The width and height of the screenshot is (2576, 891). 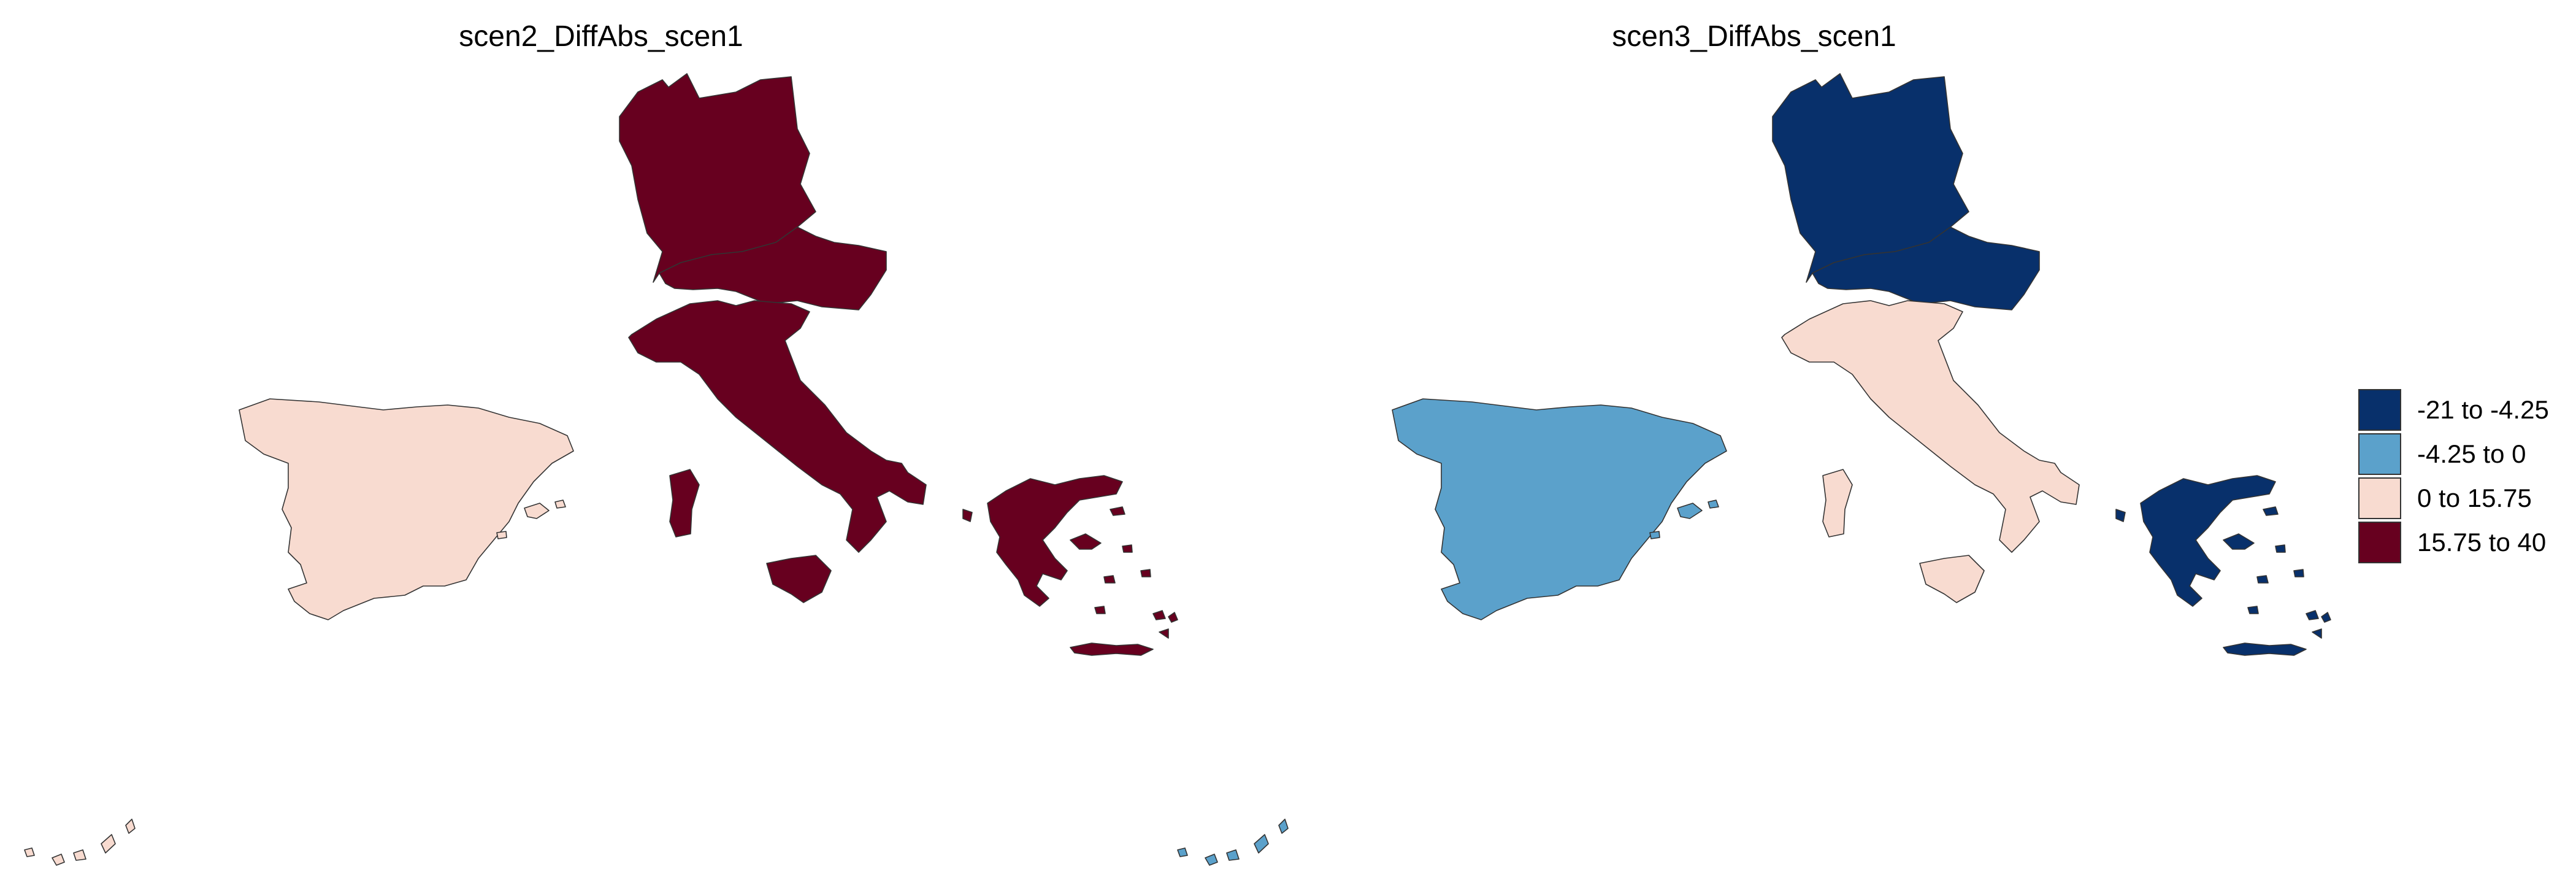 I want to click on legend-item: 0 to 15.75, so click(x=2453, y=498).